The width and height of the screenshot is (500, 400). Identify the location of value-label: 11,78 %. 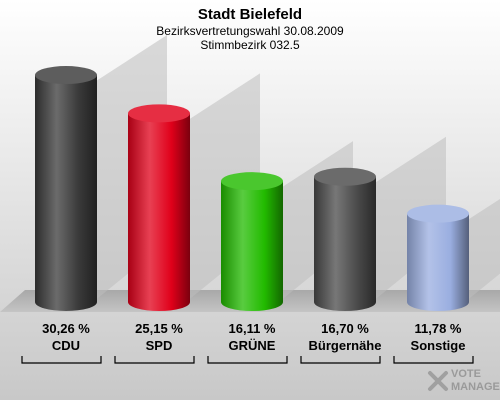
(438, 328).